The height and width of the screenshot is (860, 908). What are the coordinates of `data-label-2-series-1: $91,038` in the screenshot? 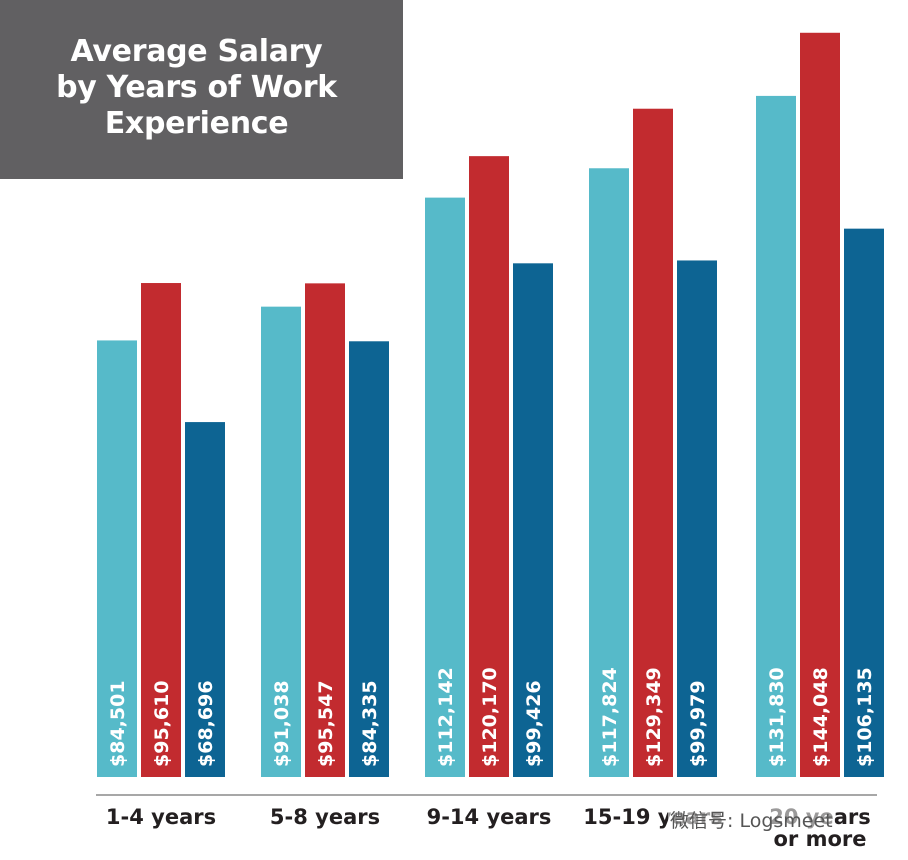 It's located at (282, 723).